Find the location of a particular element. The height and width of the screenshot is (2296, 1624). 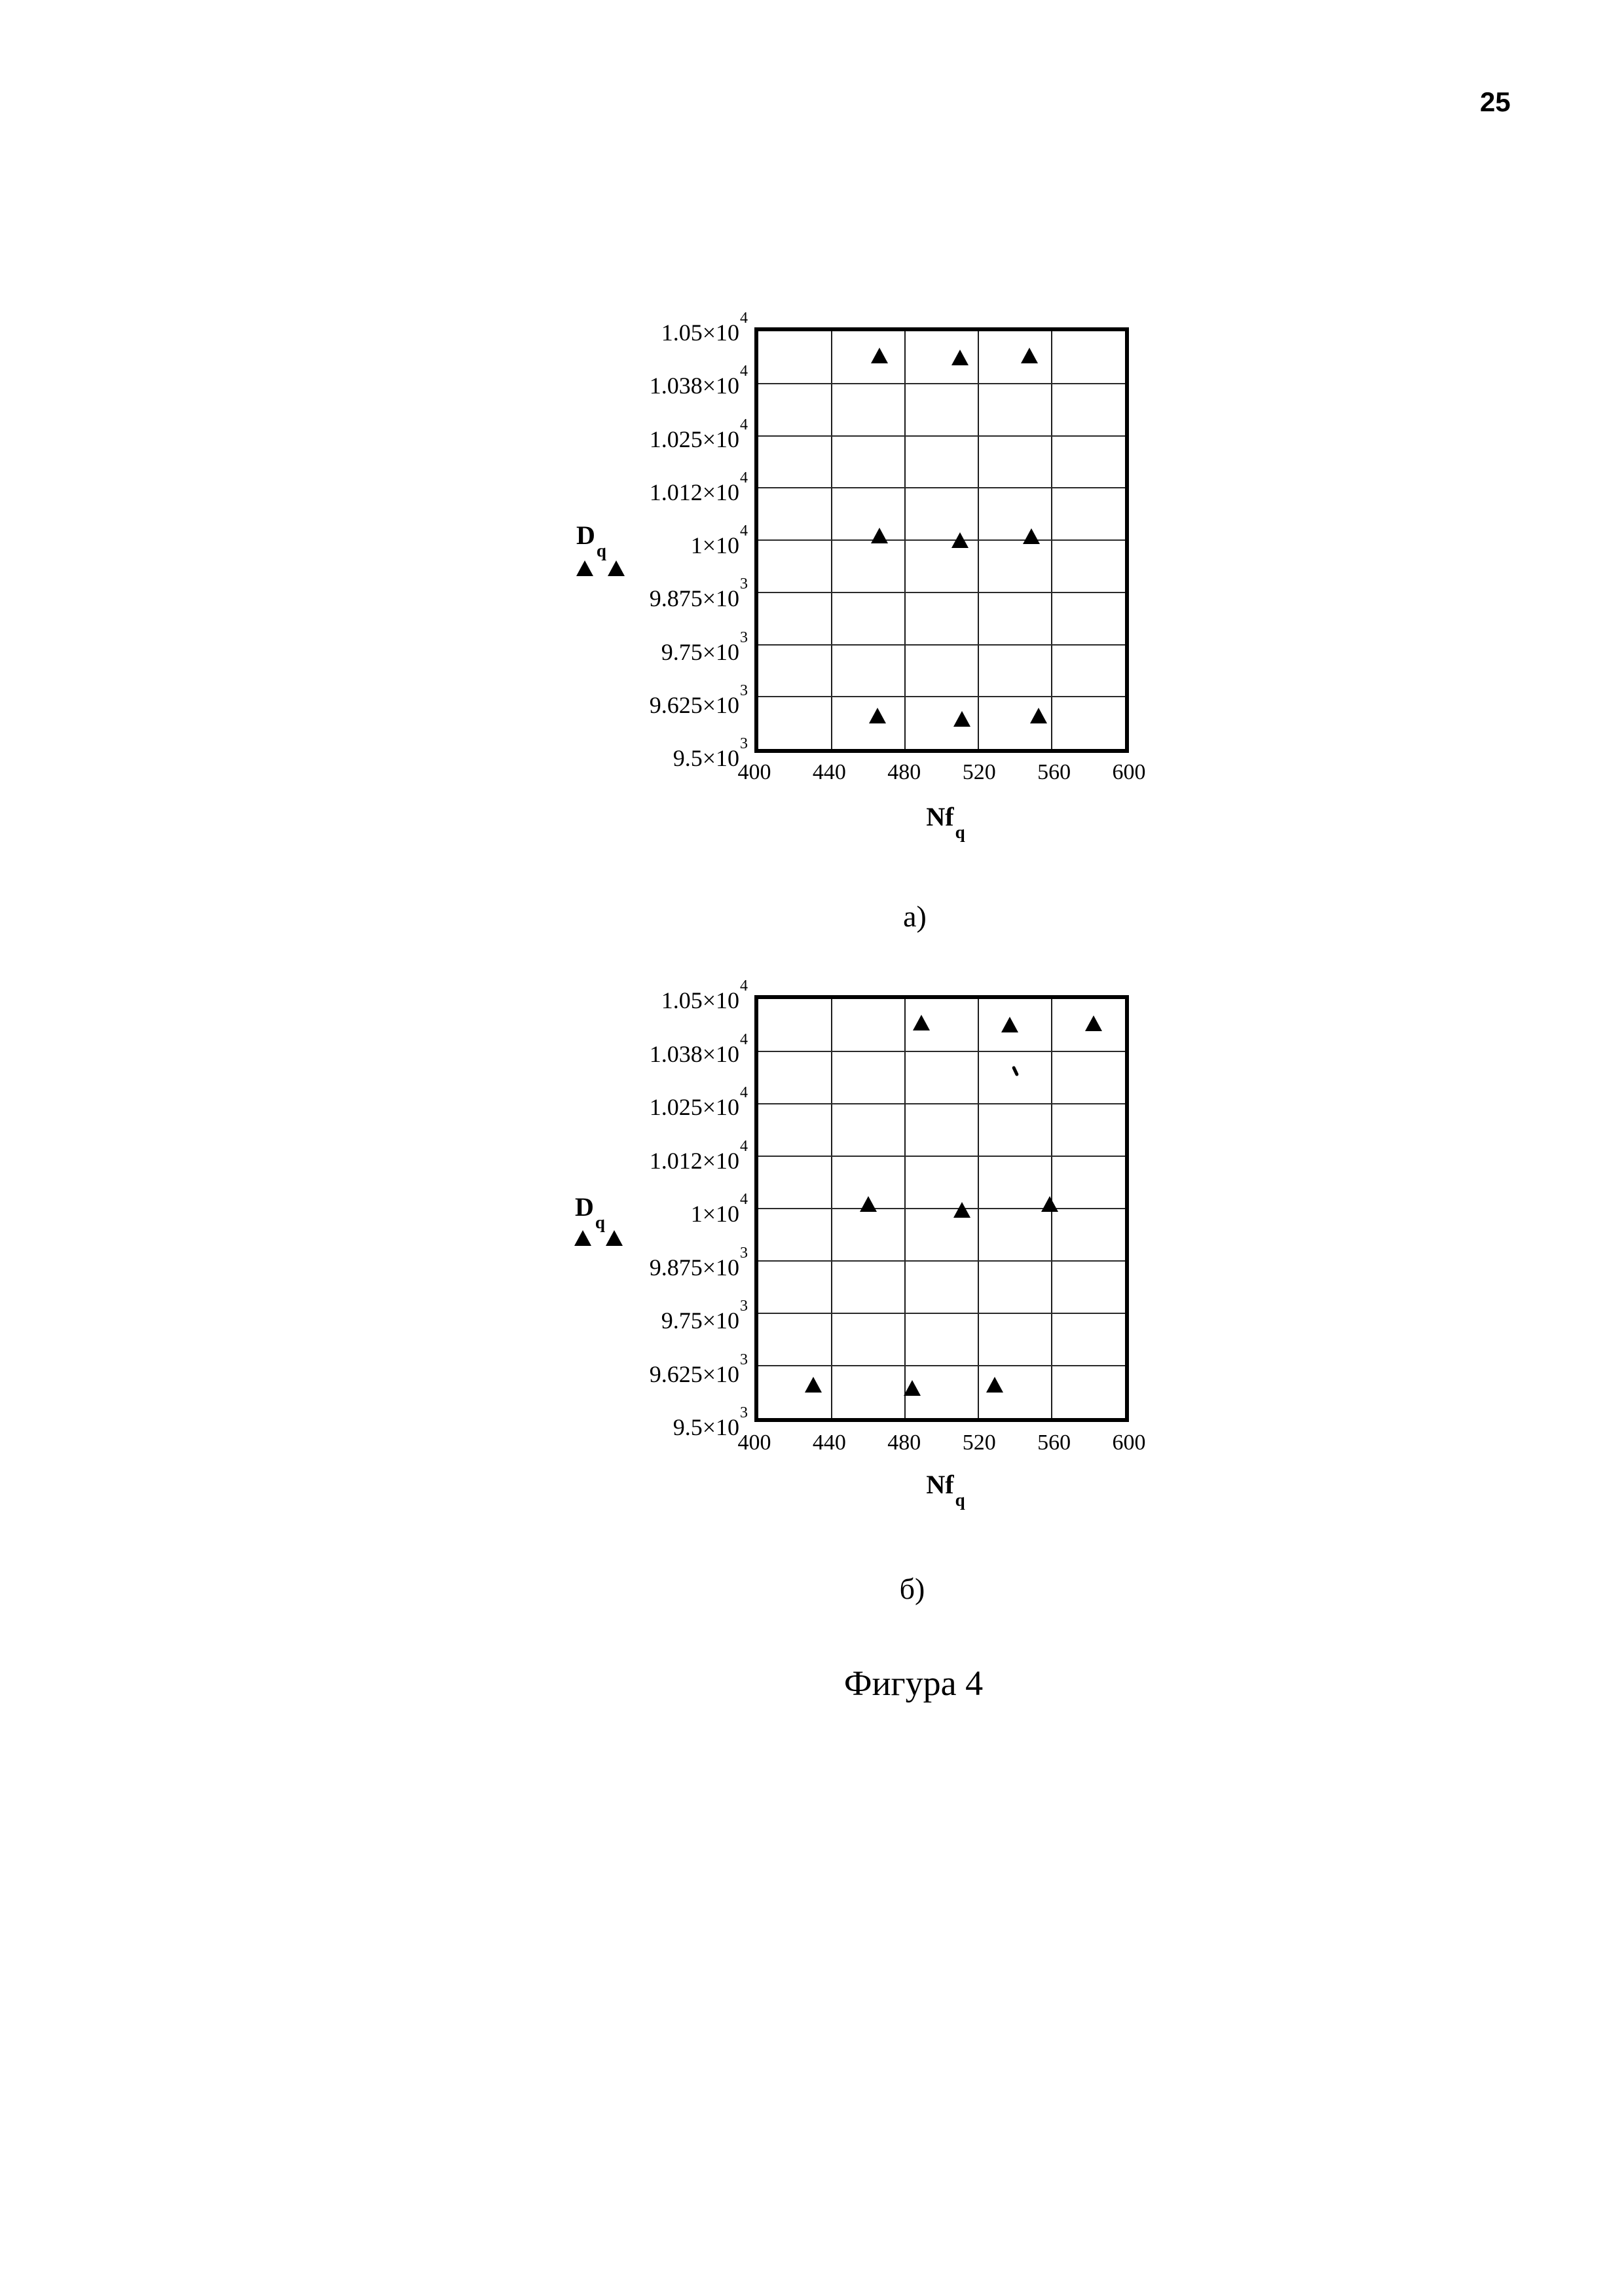

x-axis-tick-labels-a: 400 440 480 520 560 600 is located at coordinates (942, 773).